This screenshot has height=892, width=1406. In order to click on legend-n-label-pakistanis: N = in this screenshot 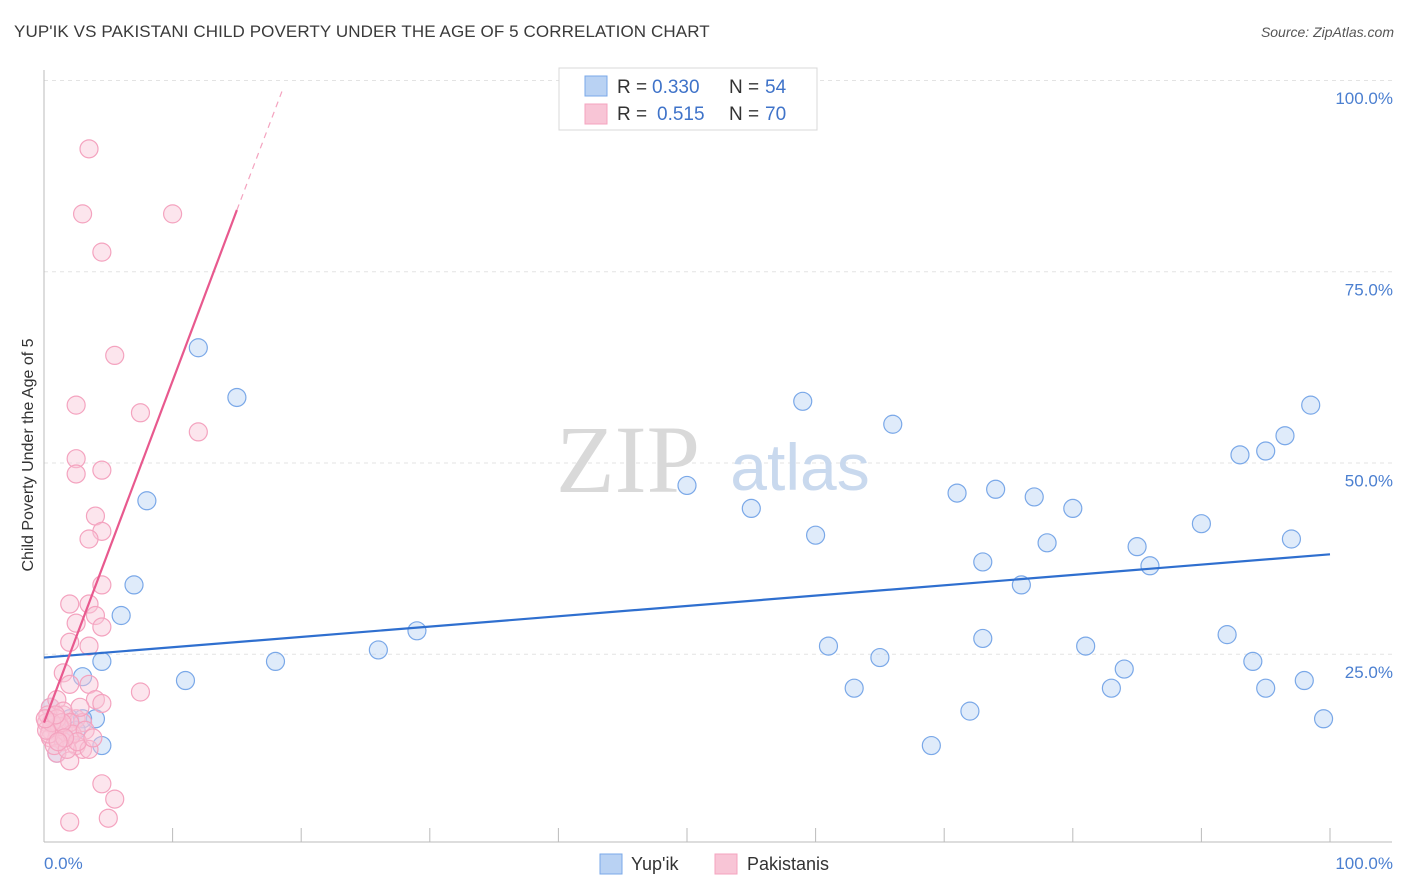, I will do `click(744, 114)`.